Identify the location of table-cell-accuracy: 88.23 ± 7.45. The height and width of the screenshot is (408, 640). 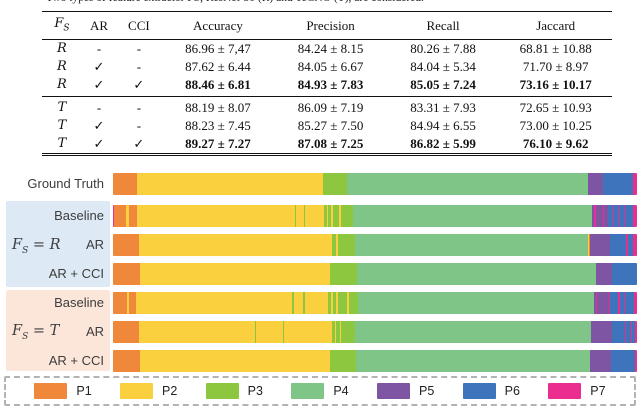
(218, 125).